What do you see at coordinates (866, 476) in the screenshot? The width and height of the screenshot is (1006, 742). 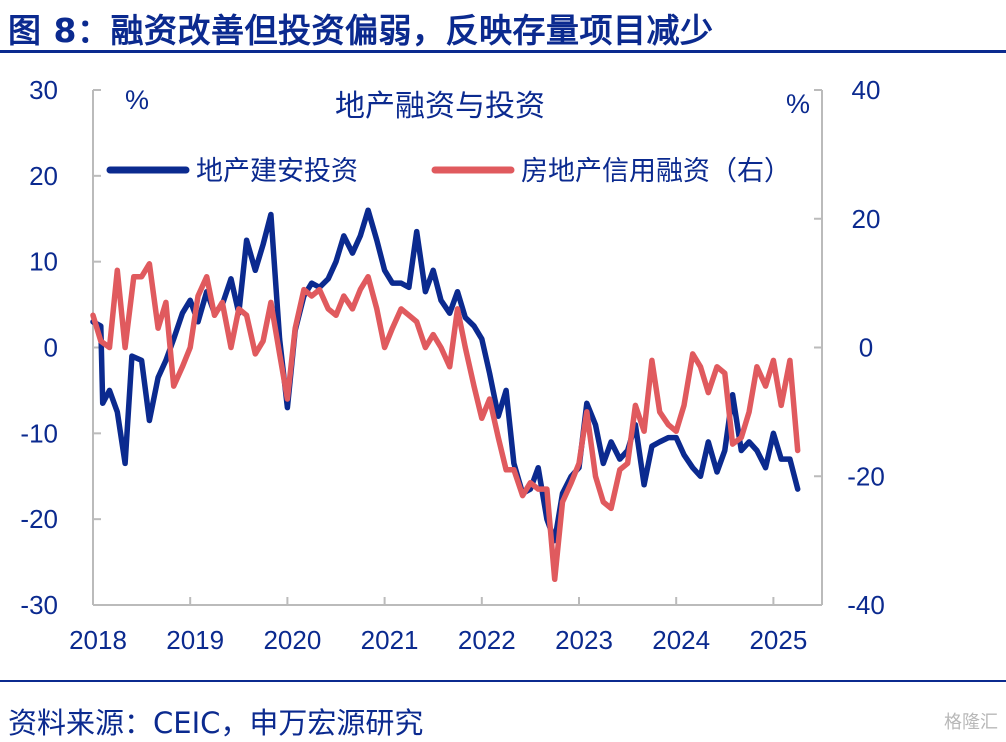 I see `right-tick-label: -20` at bounding box center [866, 476].